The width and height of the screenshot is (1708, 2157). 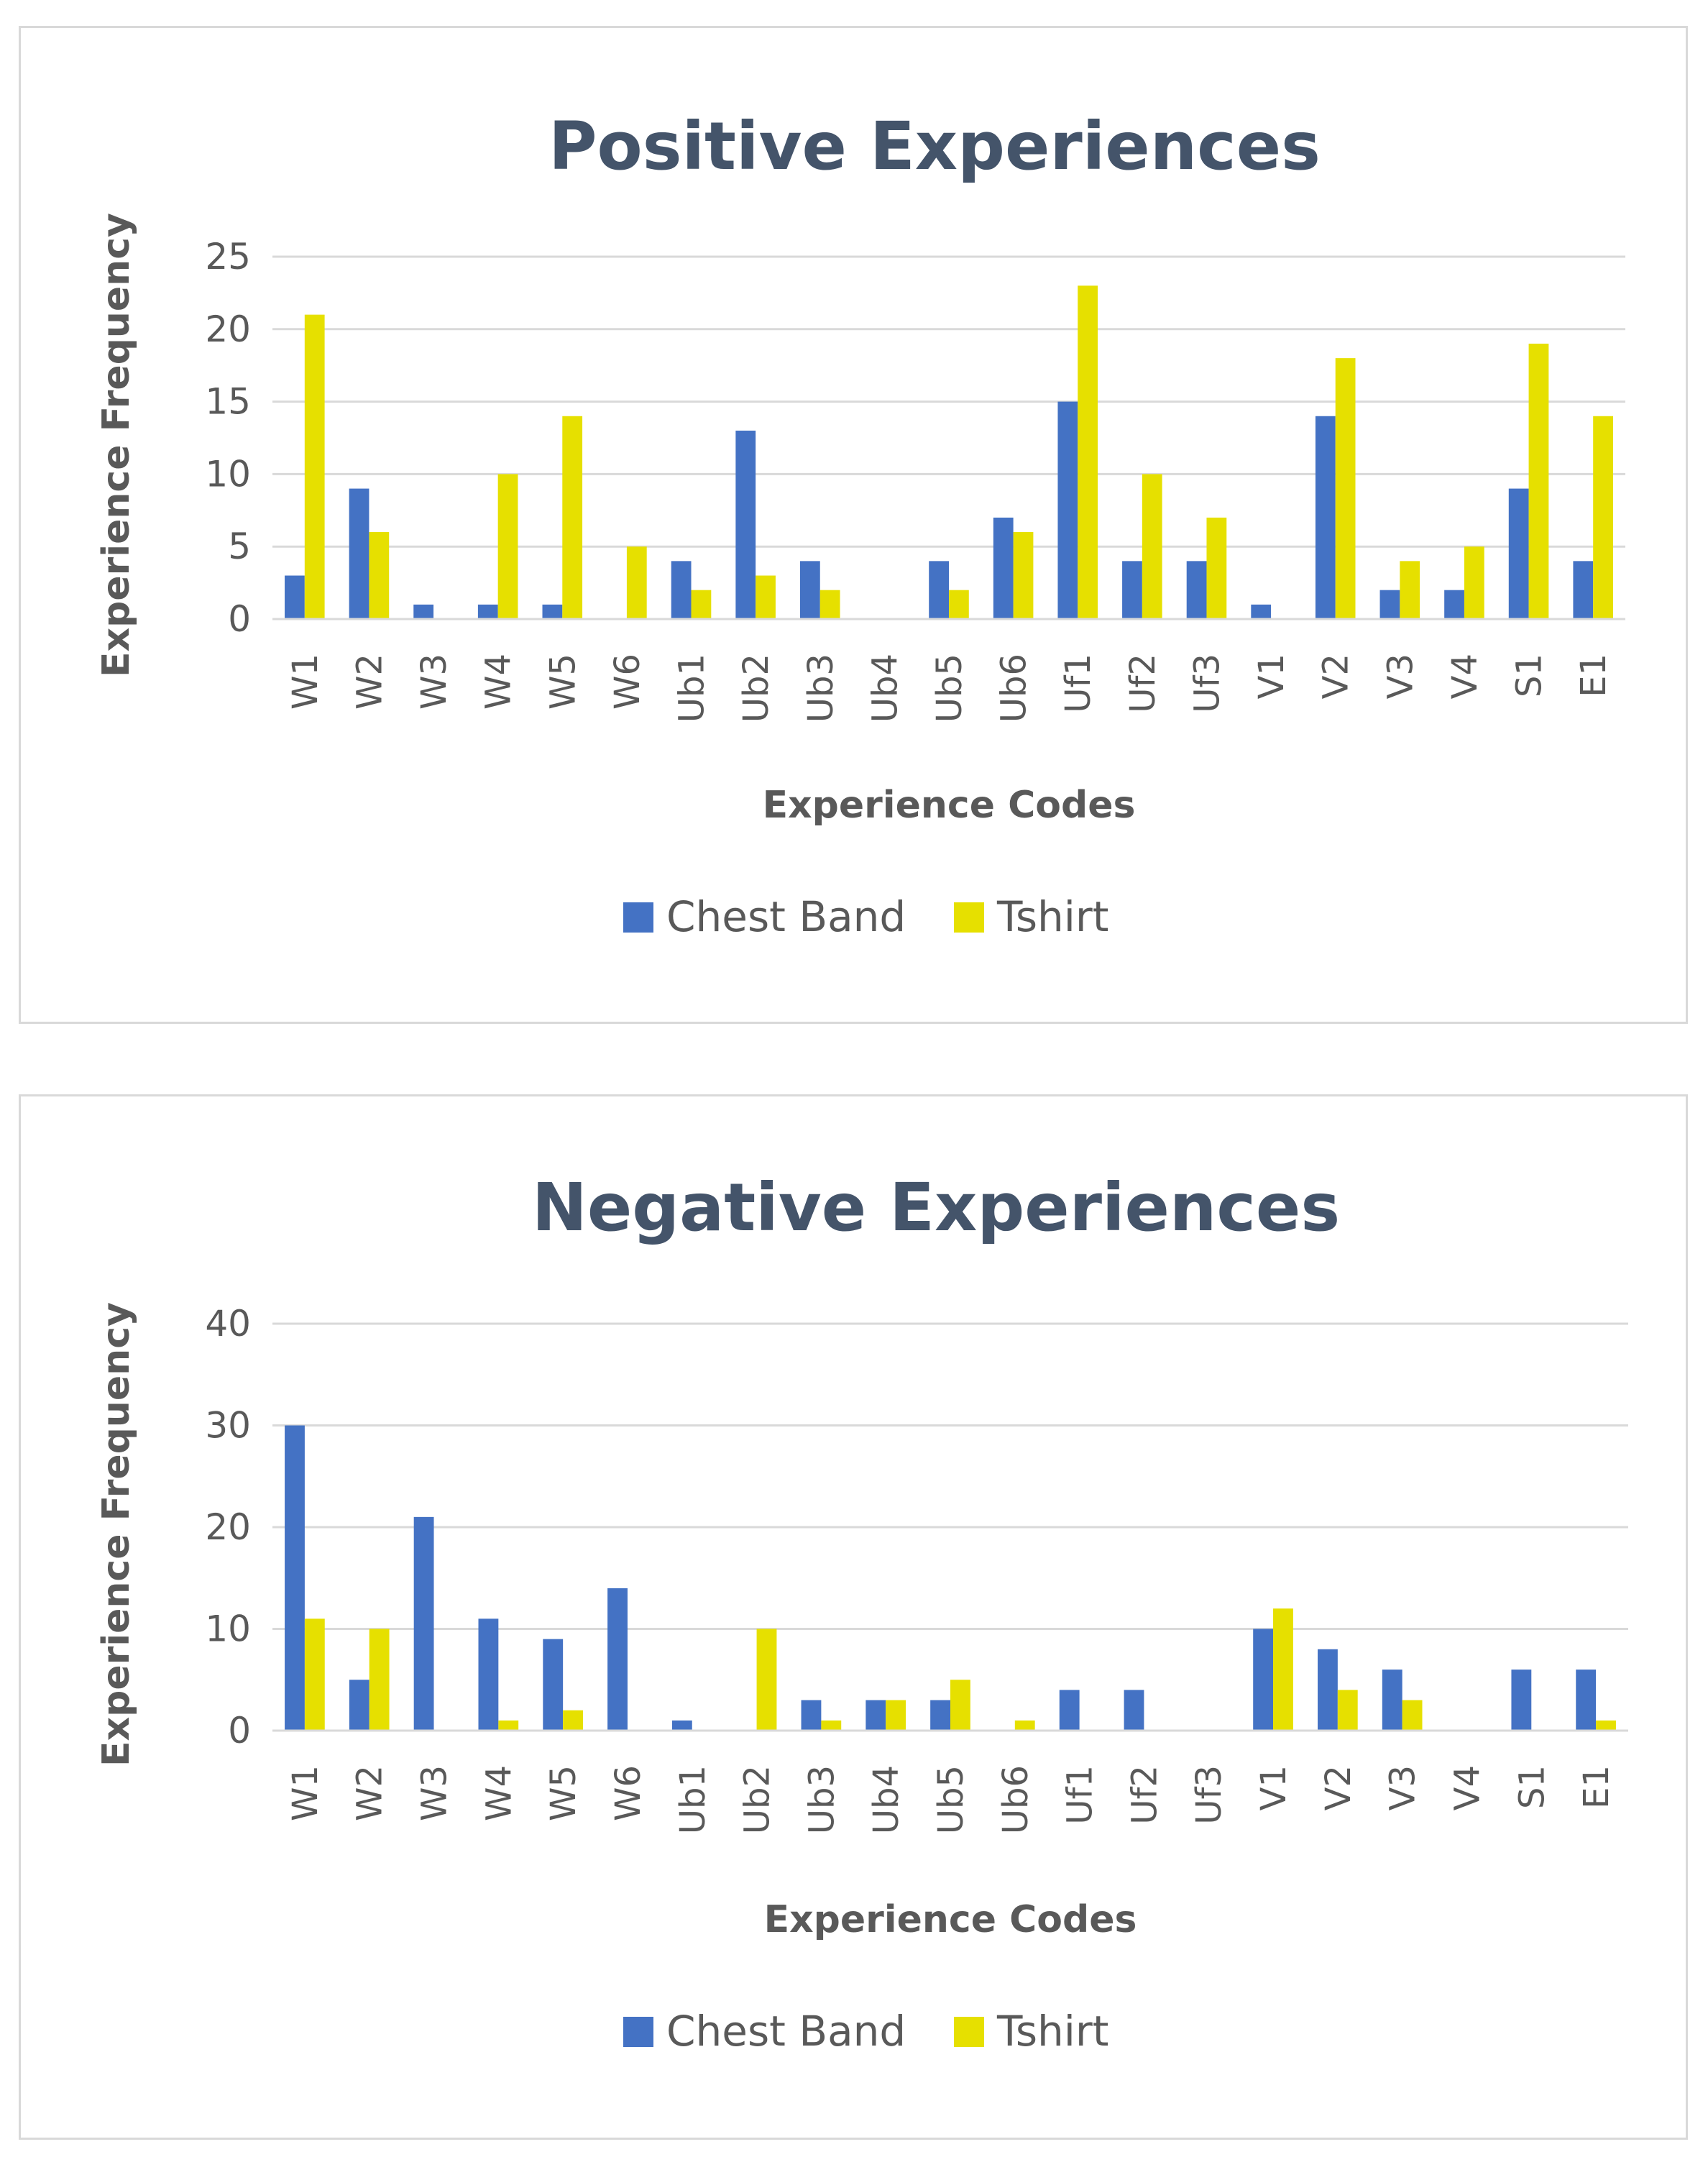 What do you see at coordinates (934, 146) in the screenshot?
I see `chart-title: Positive Experiences` at bounding box center [934, 146].